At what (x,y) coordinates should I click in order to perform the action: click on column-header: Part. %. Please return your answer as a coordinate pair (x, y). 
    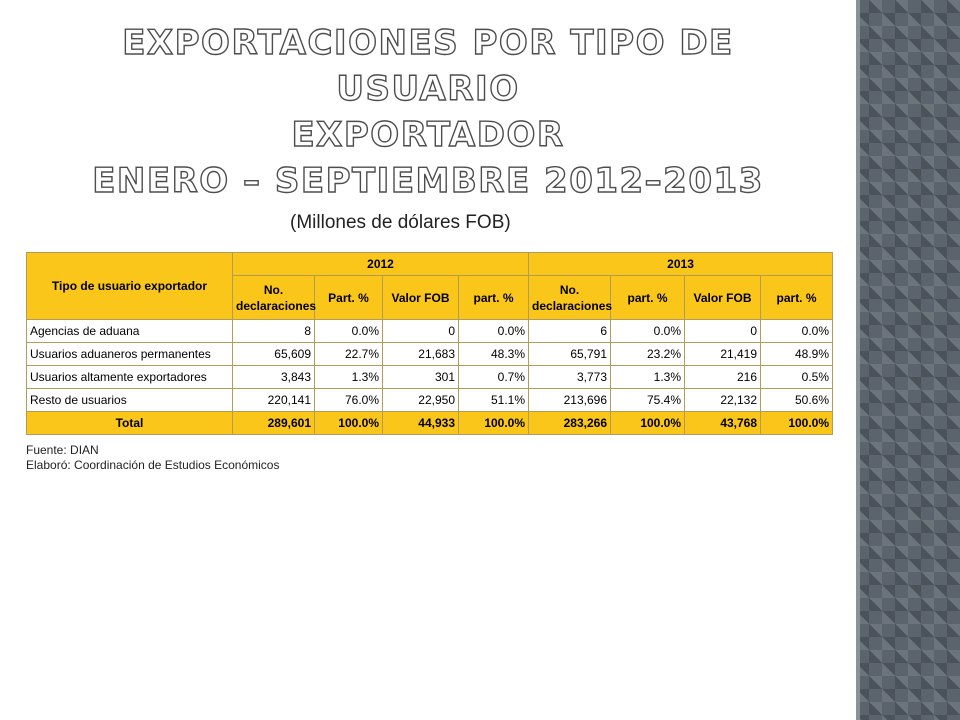
    Looking at the image, I should click on (348, 297).